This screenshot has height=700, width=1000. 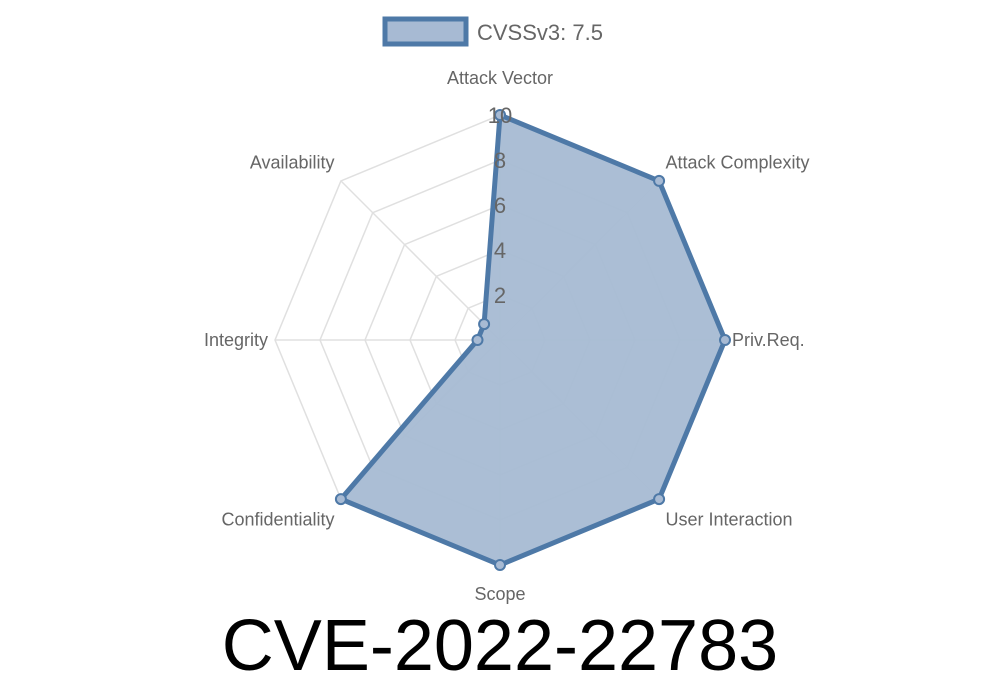 I want to click on axis-label: Priv.Req., so click(x=768, y=340).